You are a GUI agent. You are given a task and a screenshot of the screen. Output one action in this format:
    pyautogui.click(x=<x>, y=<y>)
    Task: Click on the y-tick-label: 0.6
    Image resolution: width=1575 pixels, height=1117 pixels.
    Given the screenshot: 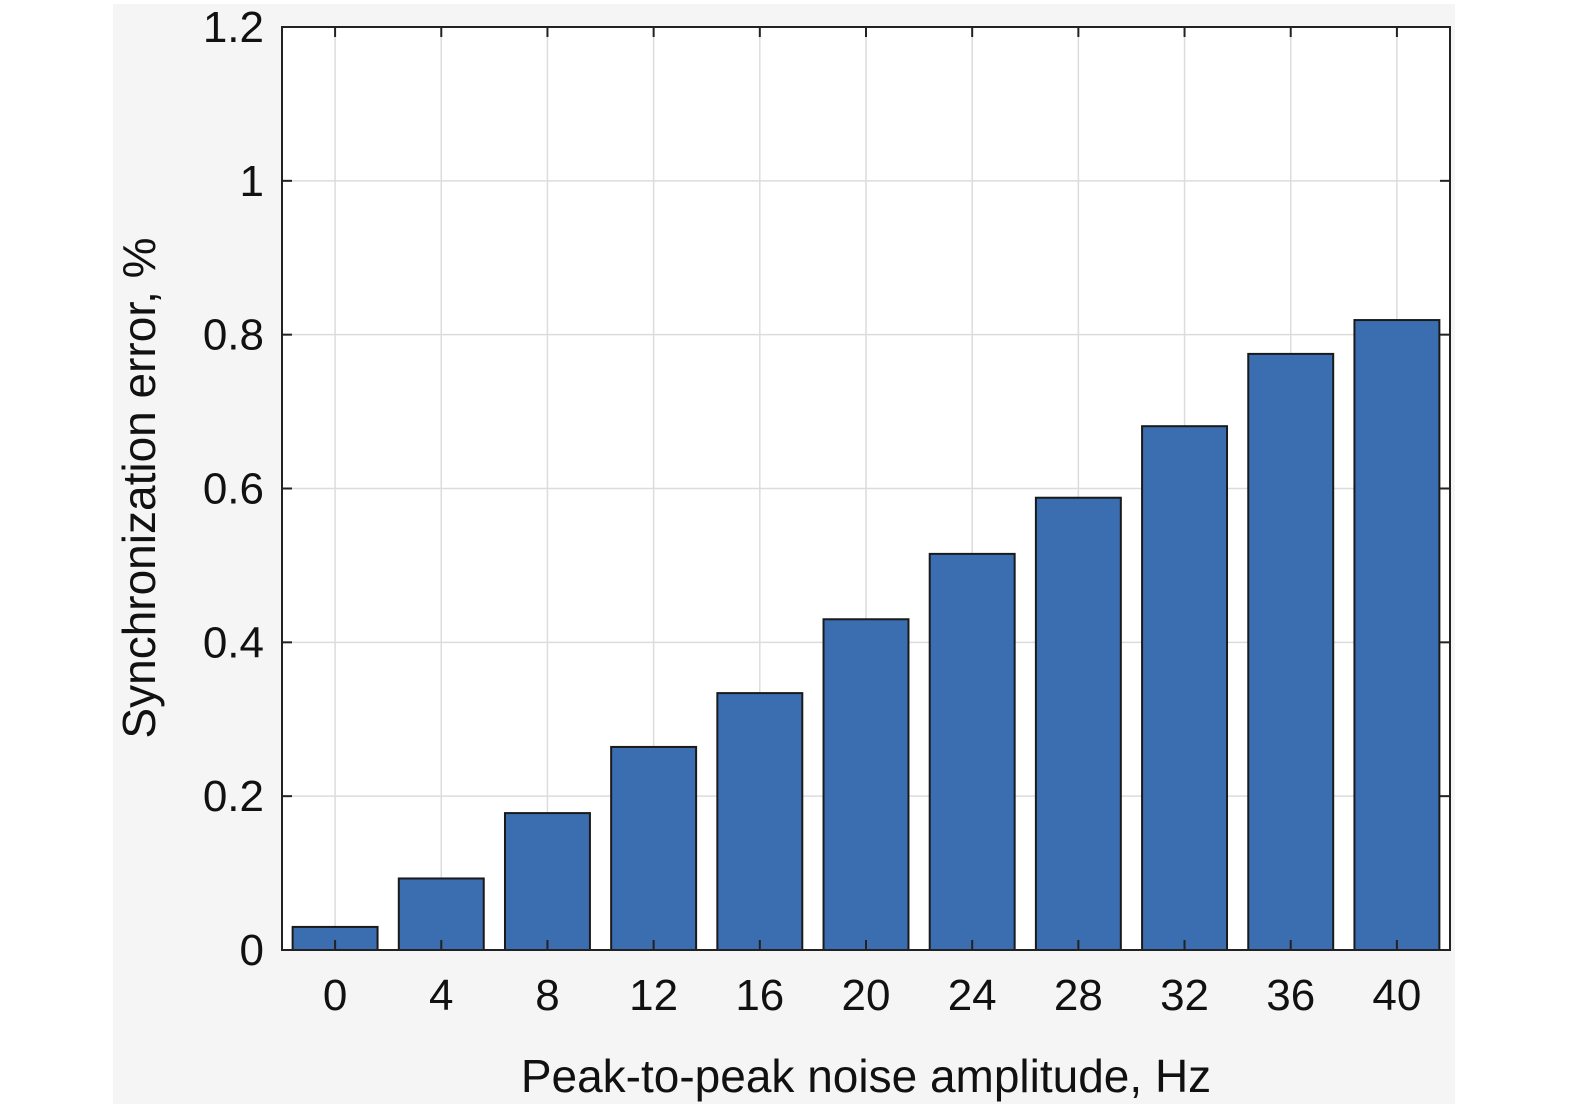 What is the action you would take?
    pyautogui.click(x=233, y=489)
    